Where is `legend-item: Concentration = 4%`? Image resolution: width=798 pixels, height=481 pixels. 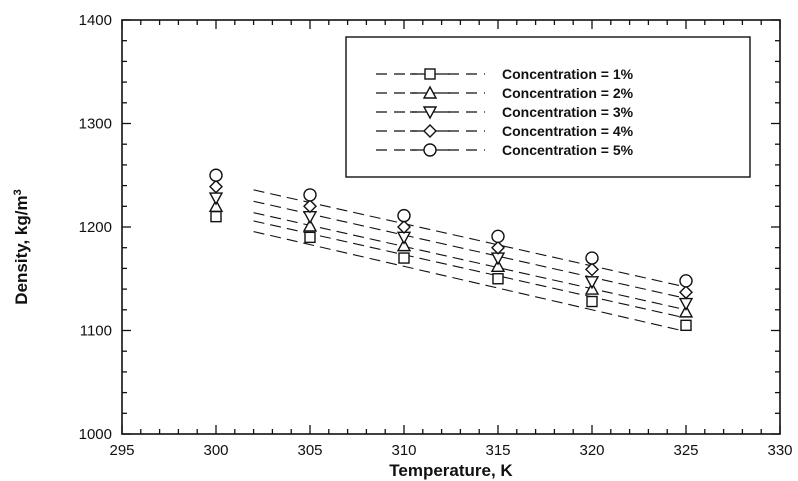 legend-item: Concentration = 4% is located at coordinates (505, 131).